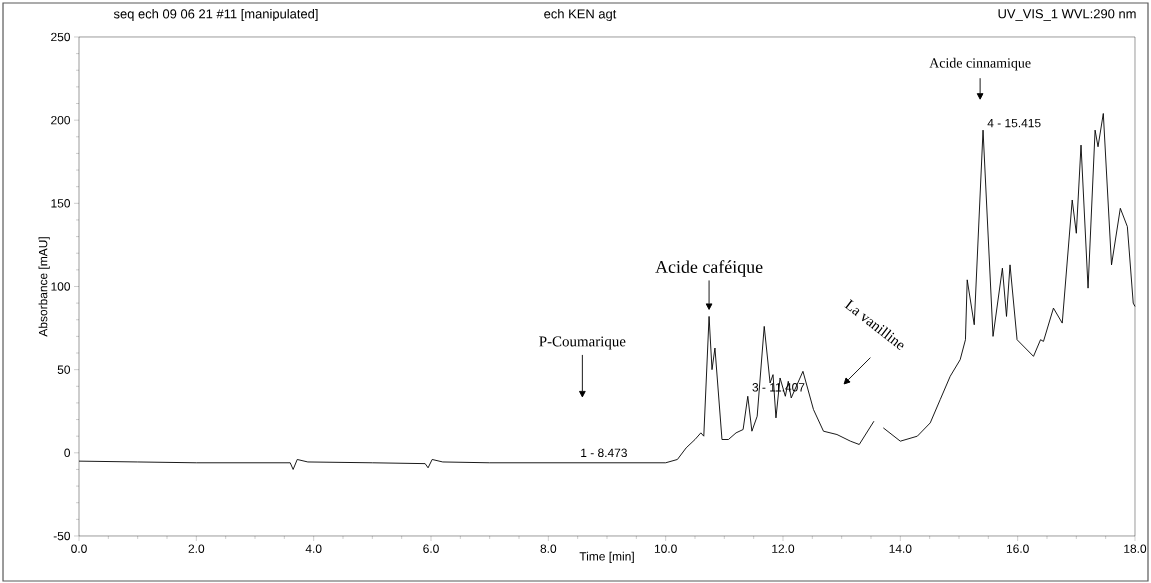 This screenshot has height=583, width=1151. I want to click on x-tick-label: 10.0, so click(665, 548).